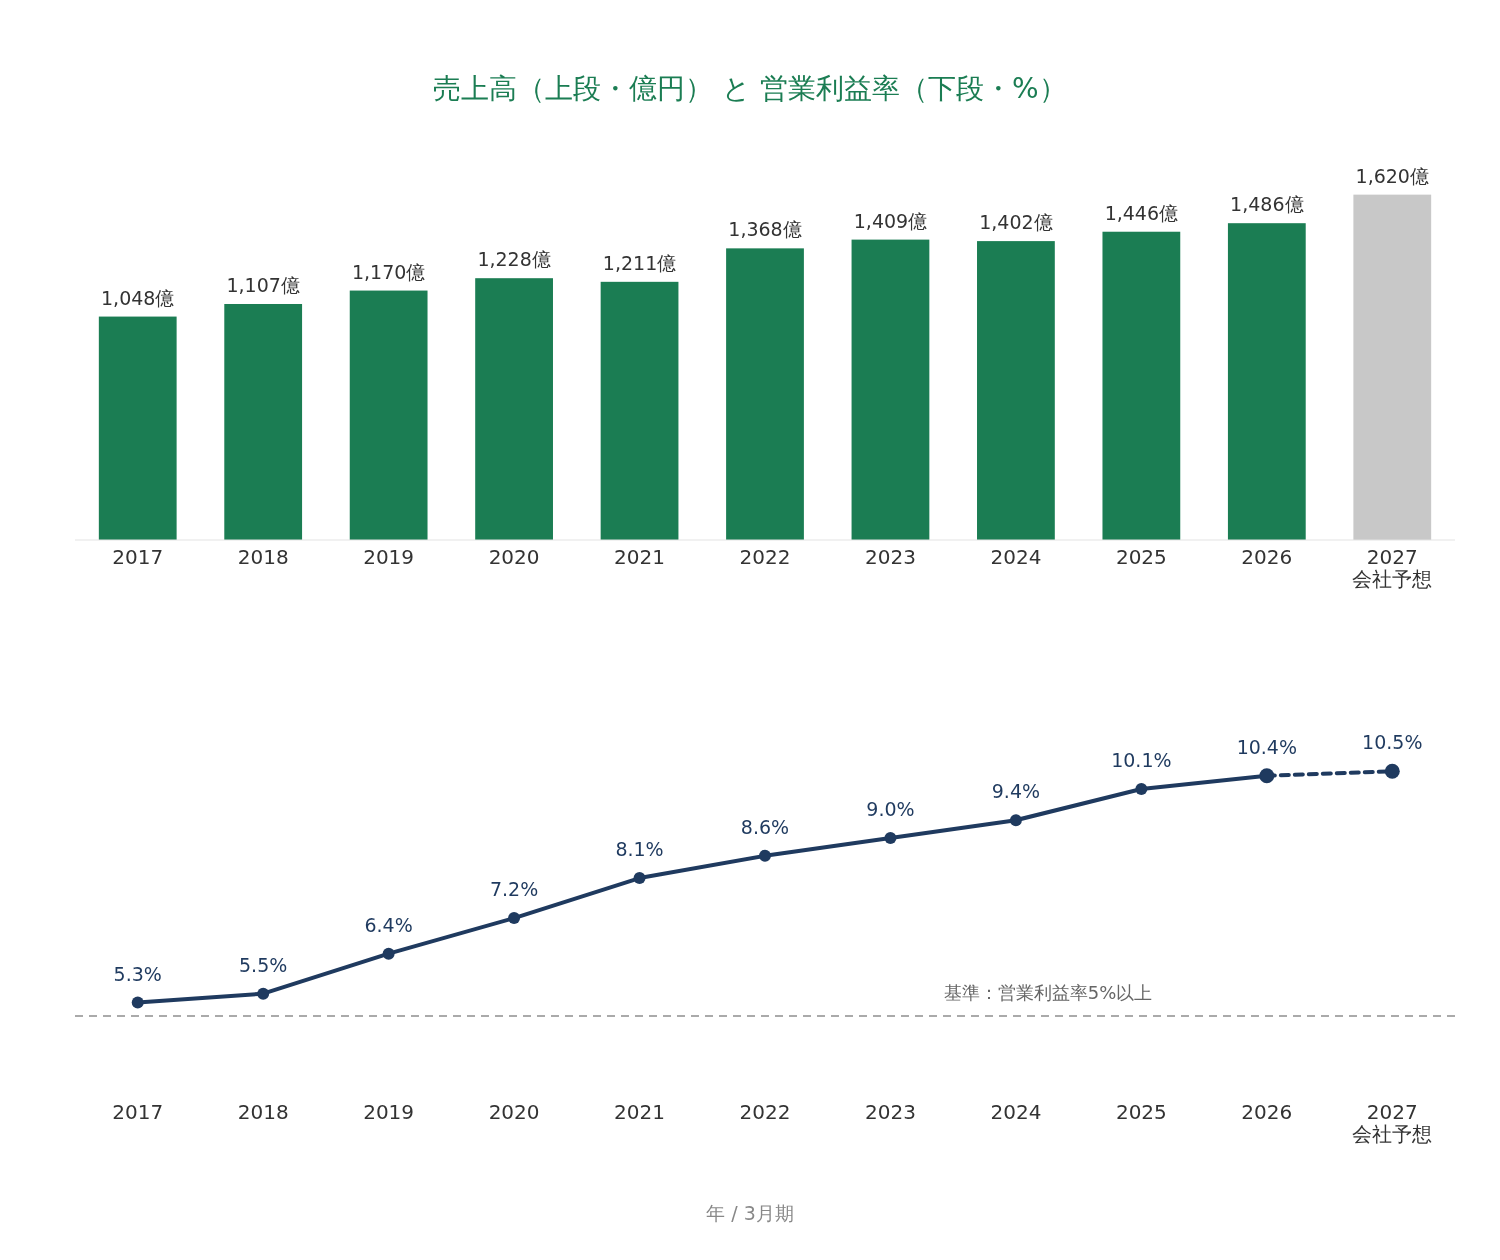 This screenshot has width=1500, height=1260. I want to click on data-label: 9.4%, so click(1016, 791).